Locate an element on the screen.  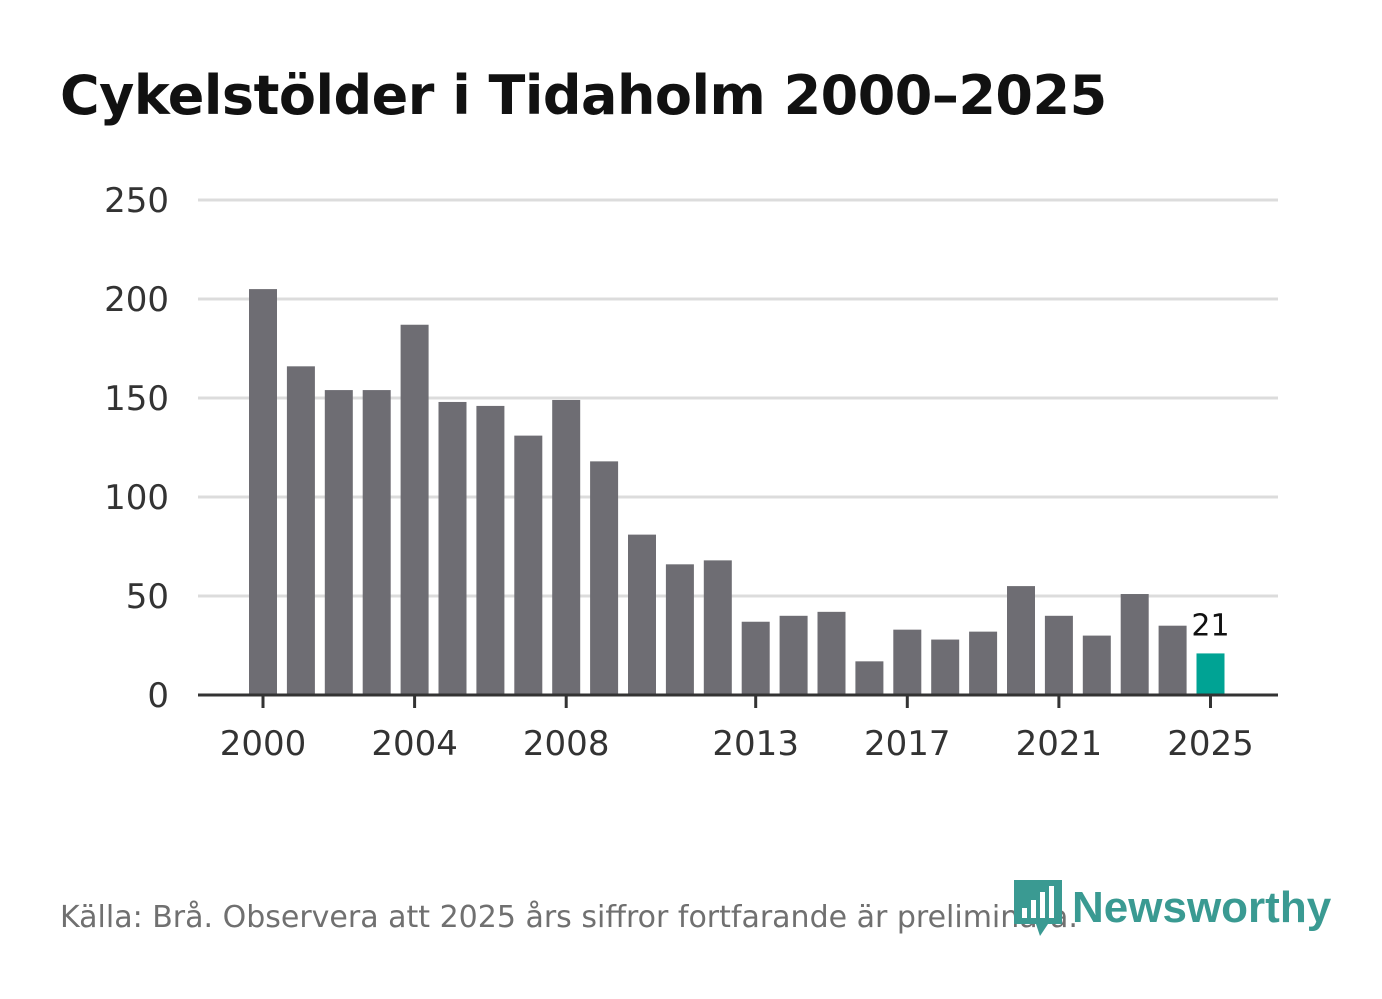
bar-2011 is located at coordinates (679, 629).